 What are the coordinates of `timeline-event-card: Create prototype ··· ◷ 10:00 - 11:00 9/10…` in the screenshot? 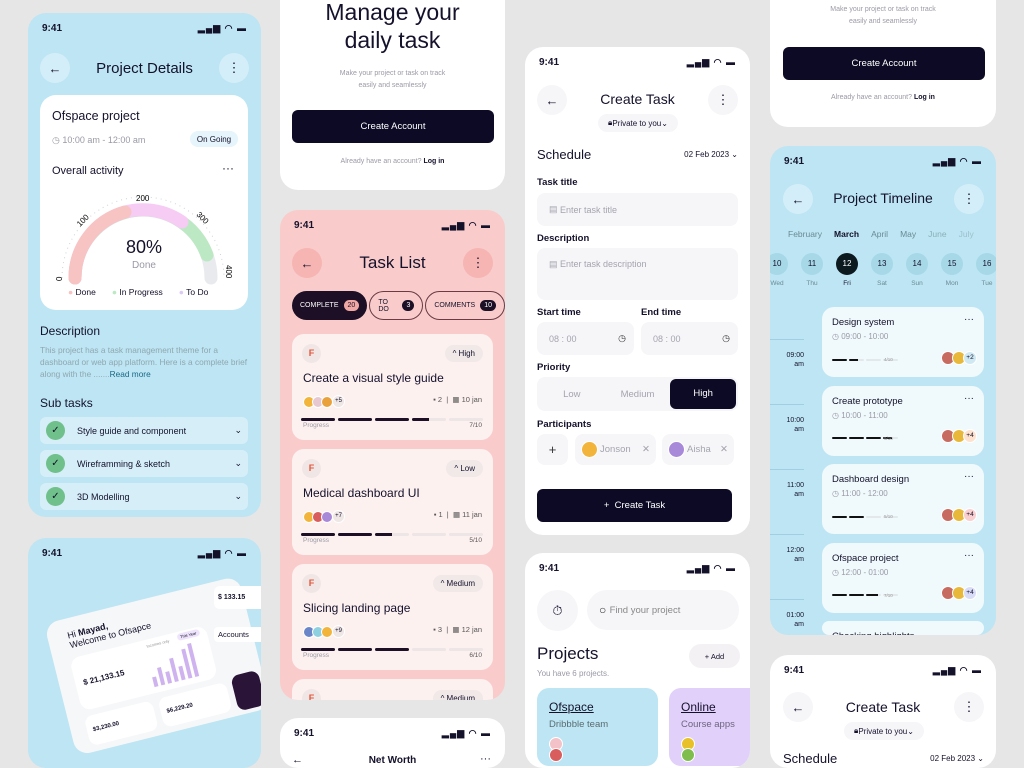 It's located at (903, 420).